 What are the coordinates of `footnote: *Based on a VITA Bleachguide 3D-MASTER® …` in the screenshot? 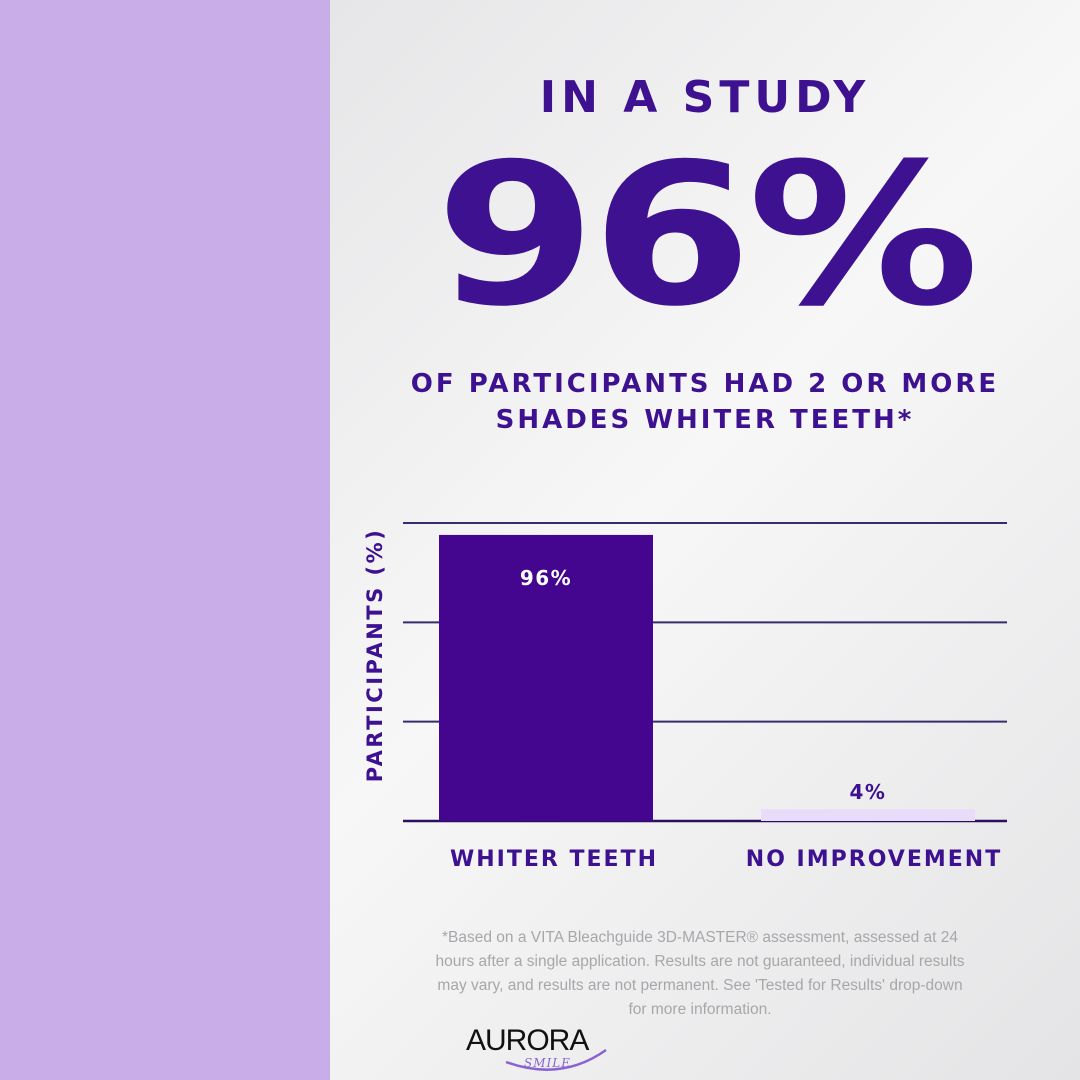 It's located at (700, 974).